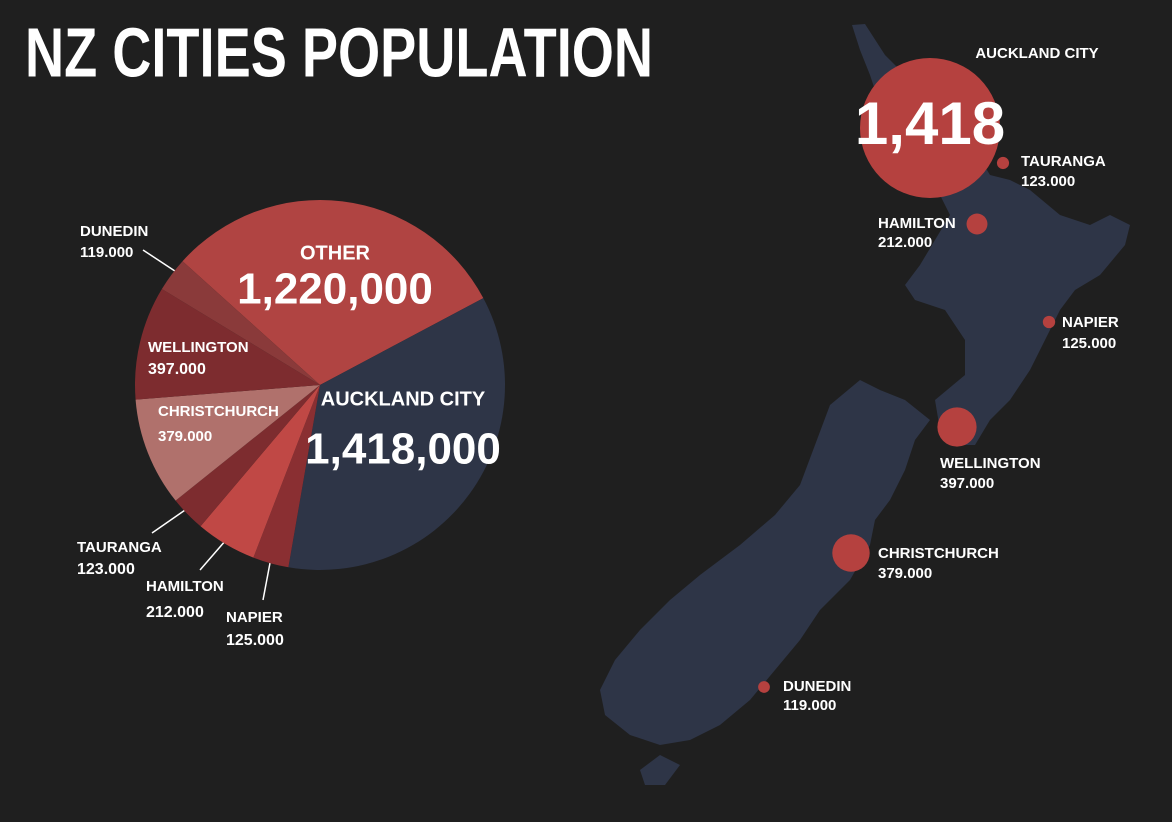  What do you see at coordinates (967, 483) in the screenshot?
I see `city-value: 397.000` at bounding box center [967, 483].